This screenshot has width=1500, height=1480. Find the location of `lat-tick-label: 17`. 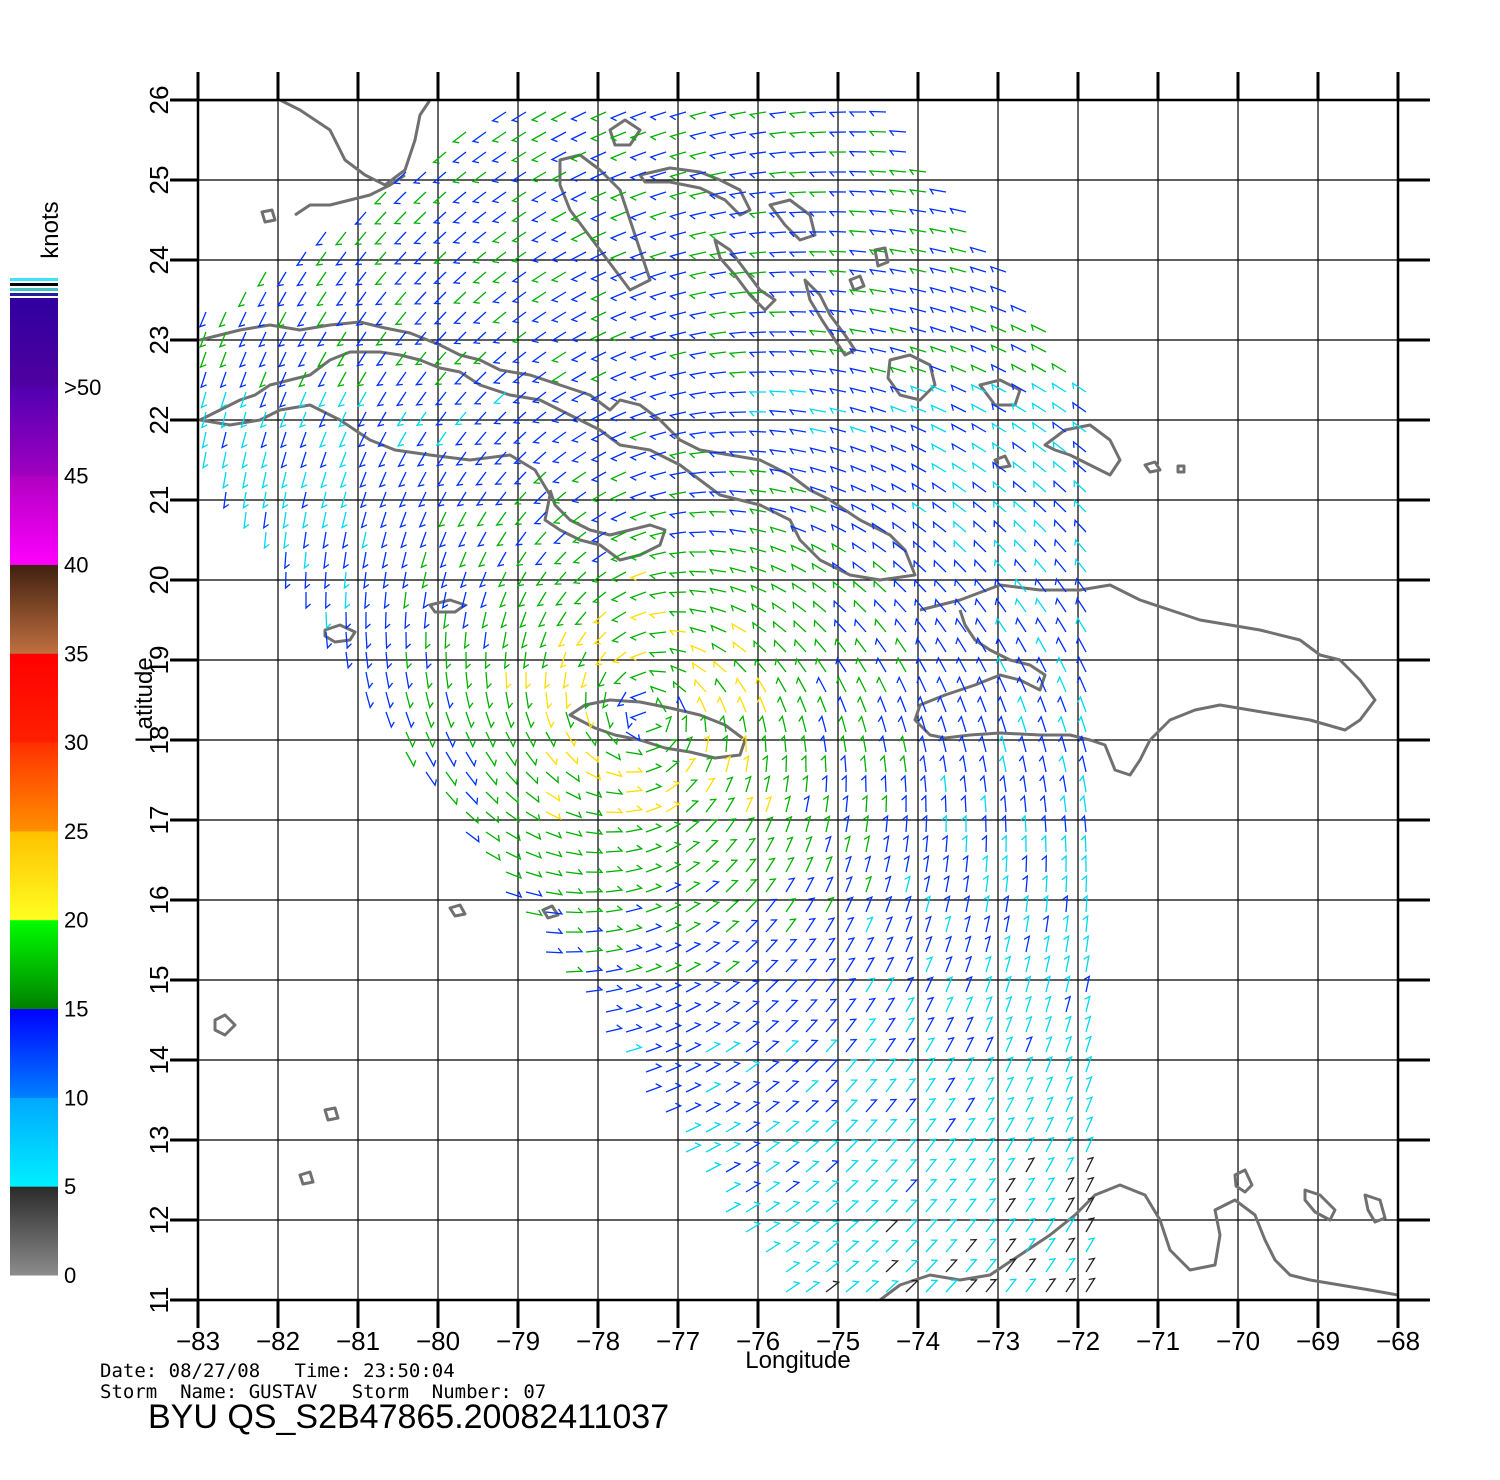

lat-tick-label: 17 is located at coordinates (159, 820).